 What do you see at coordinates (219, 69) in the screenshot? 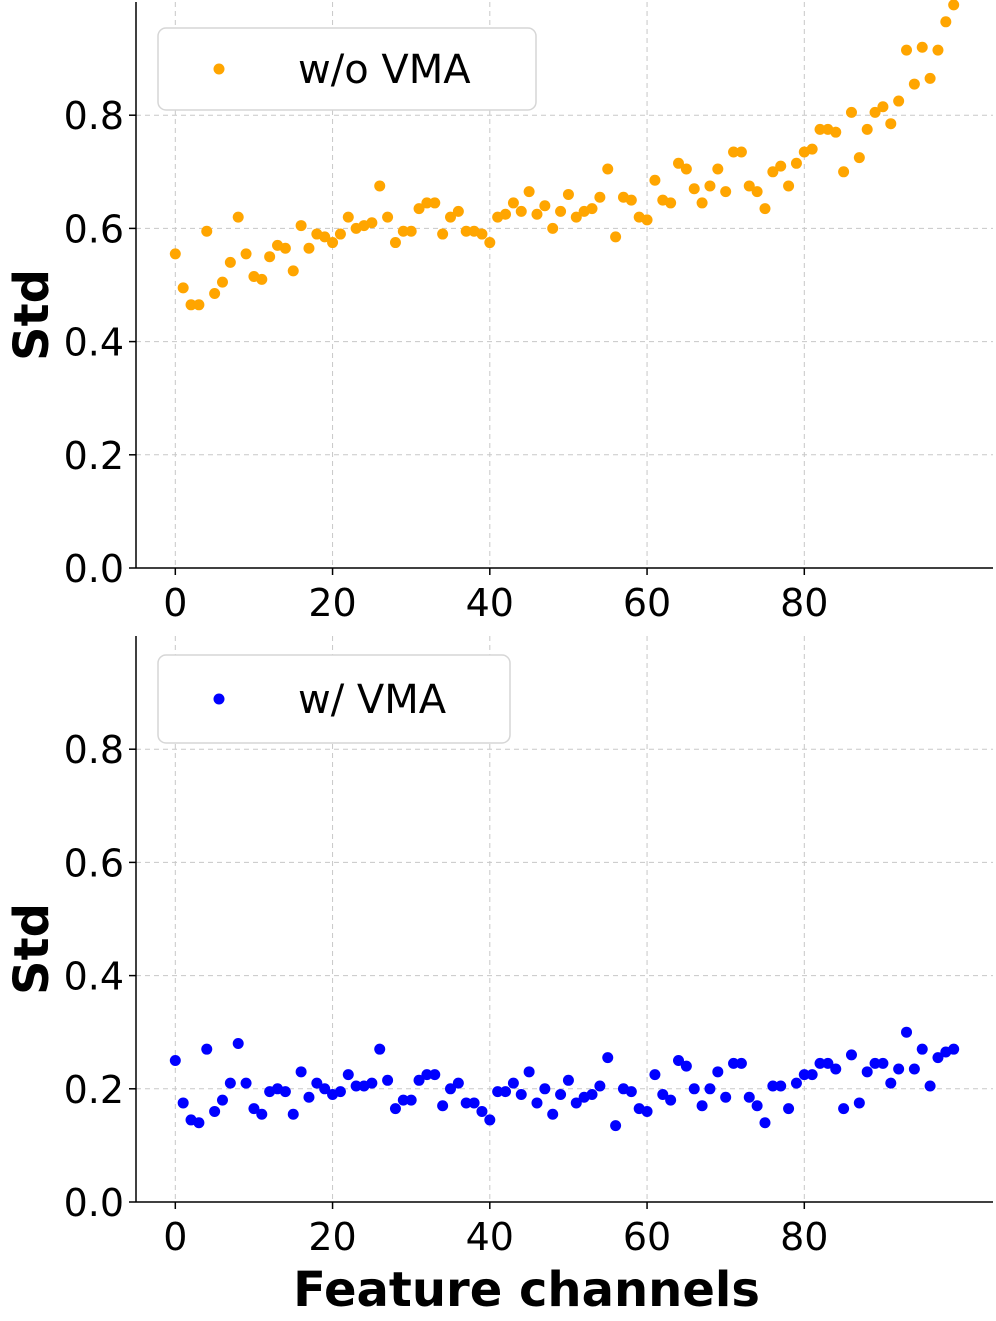
I see `legend-marker` at bounding box center [219, 69].